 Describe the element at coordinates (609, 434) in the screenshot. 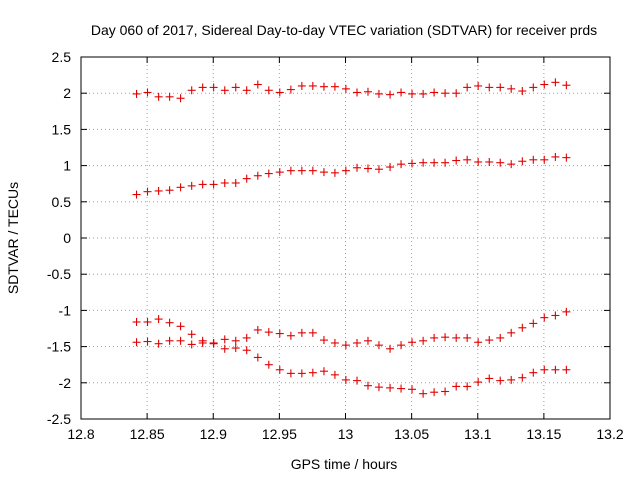

I see `x-tick-label: 13.2` at that location.